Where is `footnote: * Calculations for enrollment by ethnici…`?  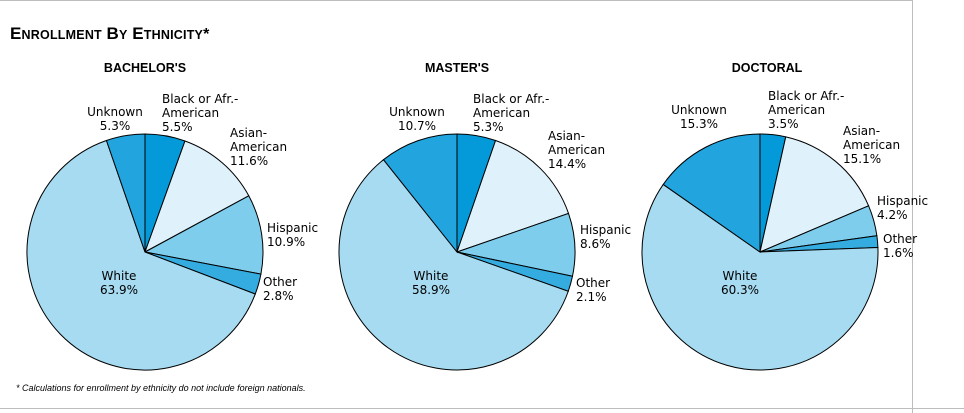 footnote: * Calculations for enrollment by ethnici… is located at coordinates (161, 388).